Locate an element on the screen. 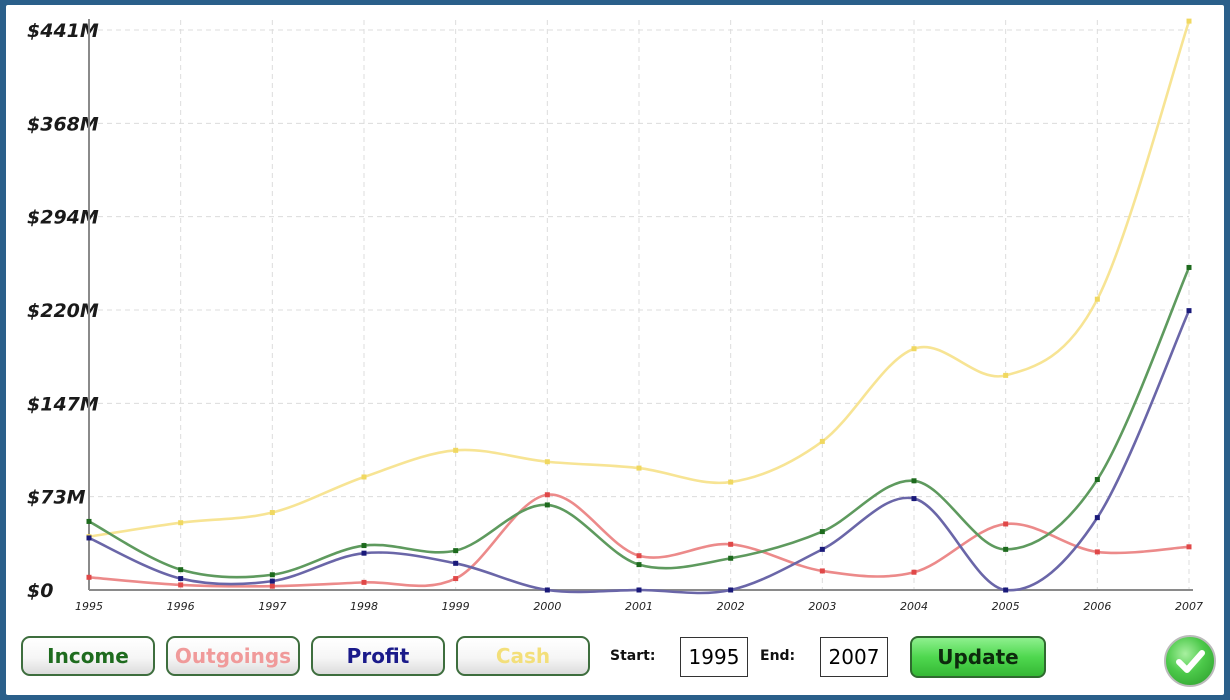 The image size is (1230, 700). profit-label: Profit is located at coordinates (378, 656).